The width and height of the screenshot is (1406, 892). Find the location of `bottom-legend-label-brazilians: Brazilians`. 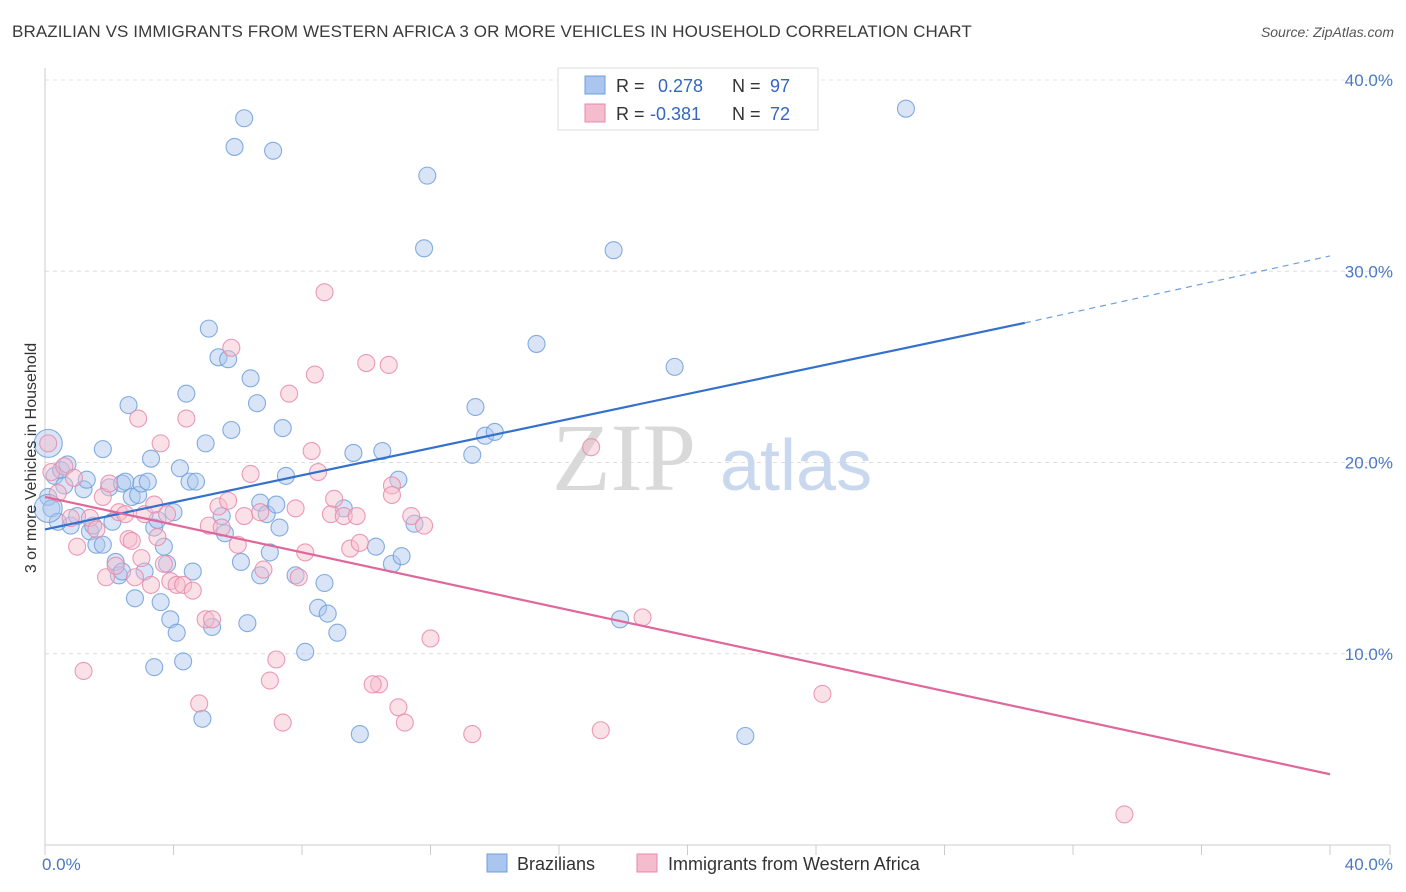

bottom-legend-label-brazilians: Brazilians is located at coordinates (556, 864).